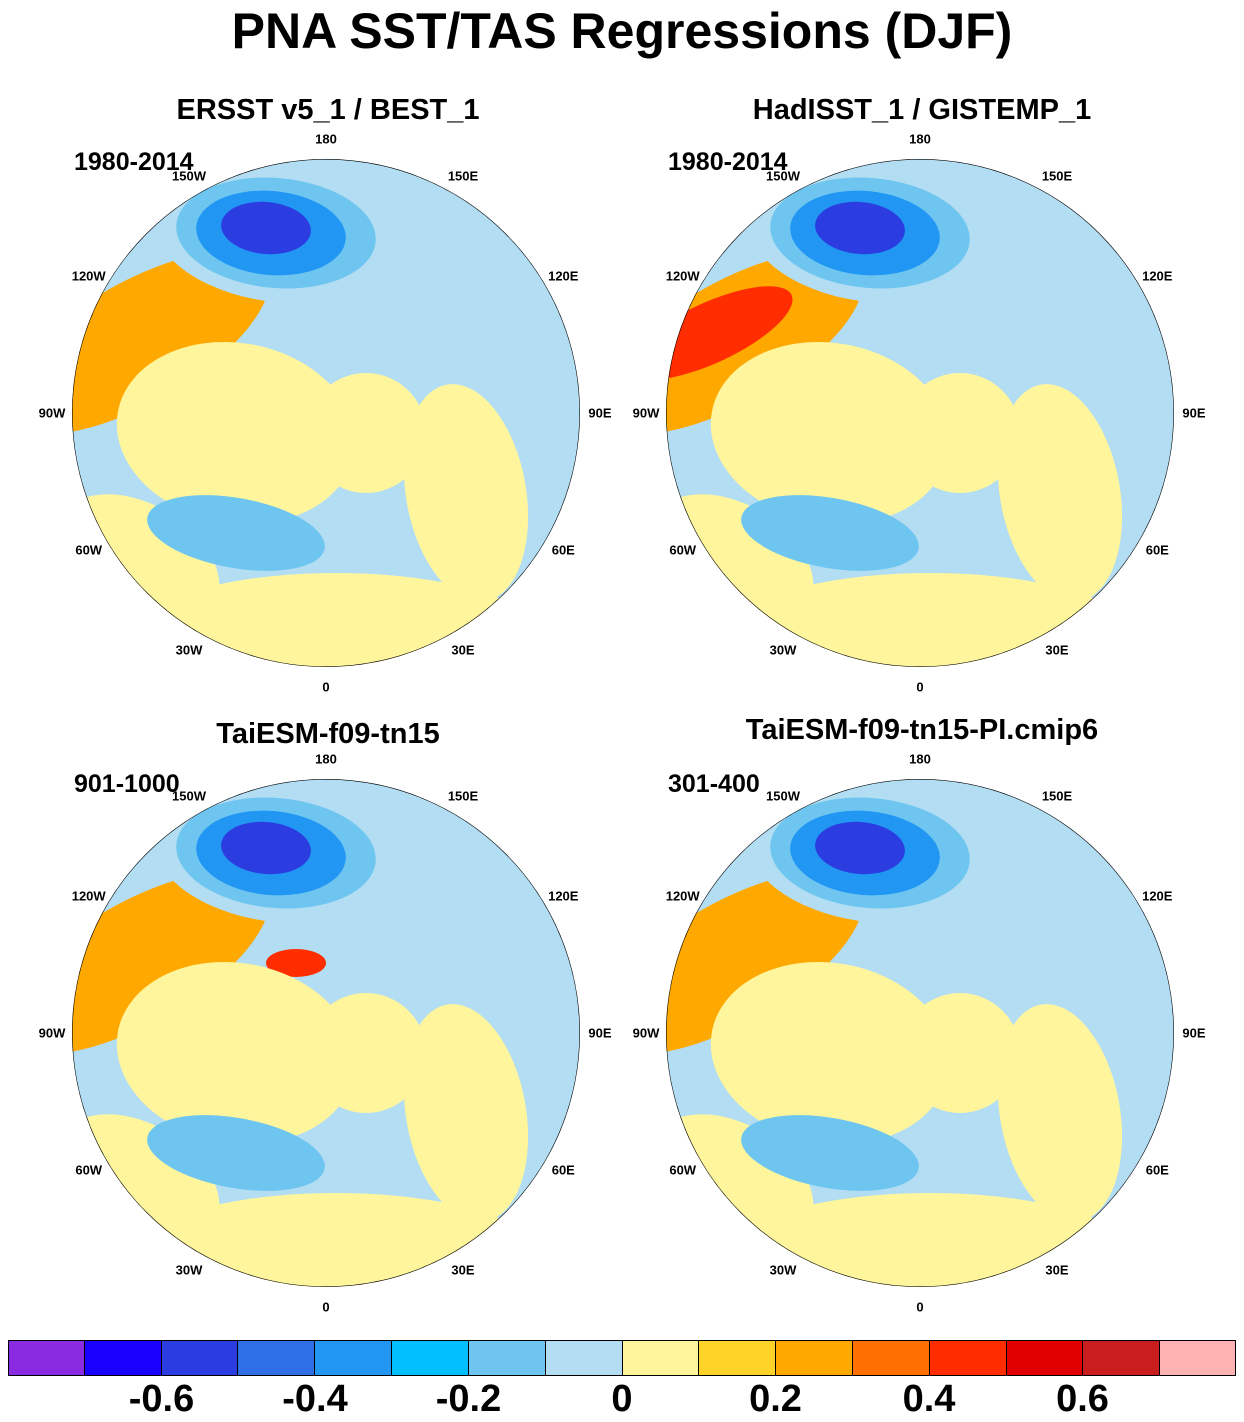  What do you see at coordinates (127, 784) in the screenshot?
I see `period-label: 901-1000` at bounding box center [127, 784].